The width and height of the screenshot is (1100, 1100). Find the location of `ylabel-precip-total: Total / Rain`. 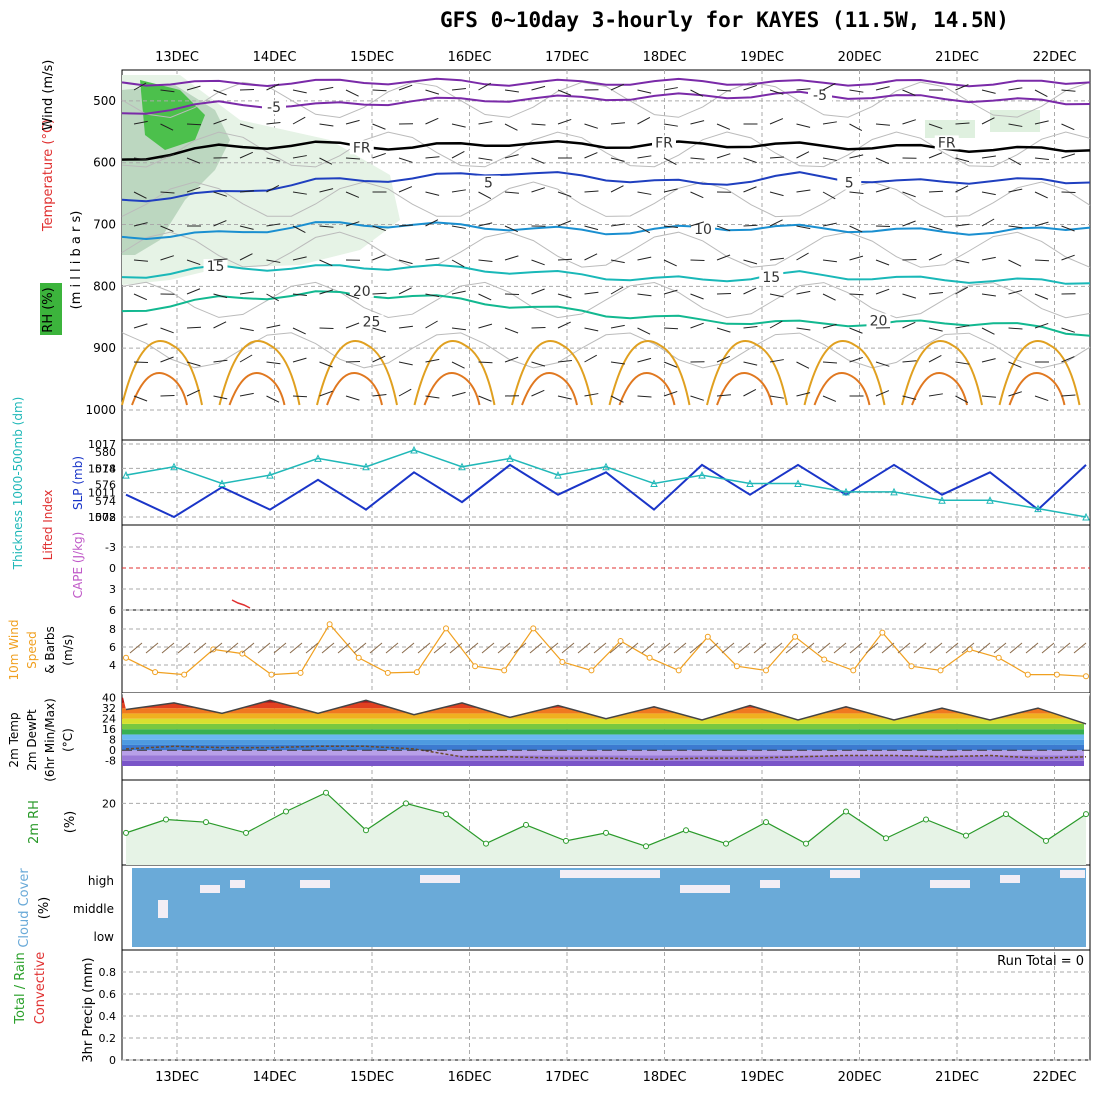

ylabel-precip-total: Total / Rain is located at coordinates (20, 988).